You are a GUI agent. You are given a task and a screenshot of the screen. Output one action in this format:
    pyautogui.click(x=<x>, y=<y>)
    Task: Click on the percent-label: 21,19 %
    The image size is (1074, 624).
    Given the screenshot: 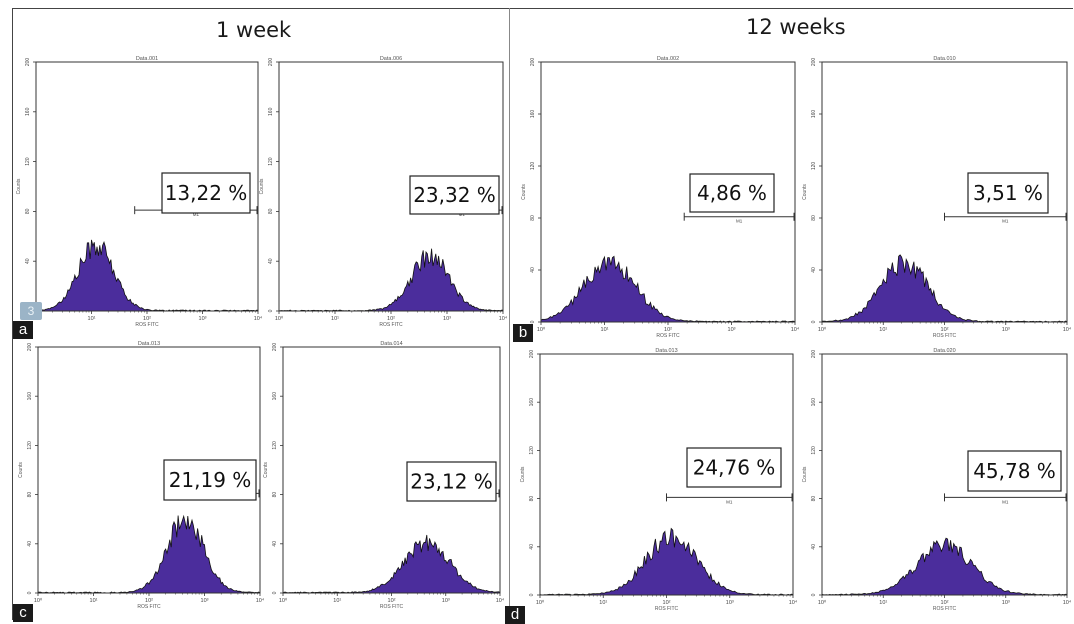 What is the action you would take?
    pyautogui.click(x=210, y=480)
    